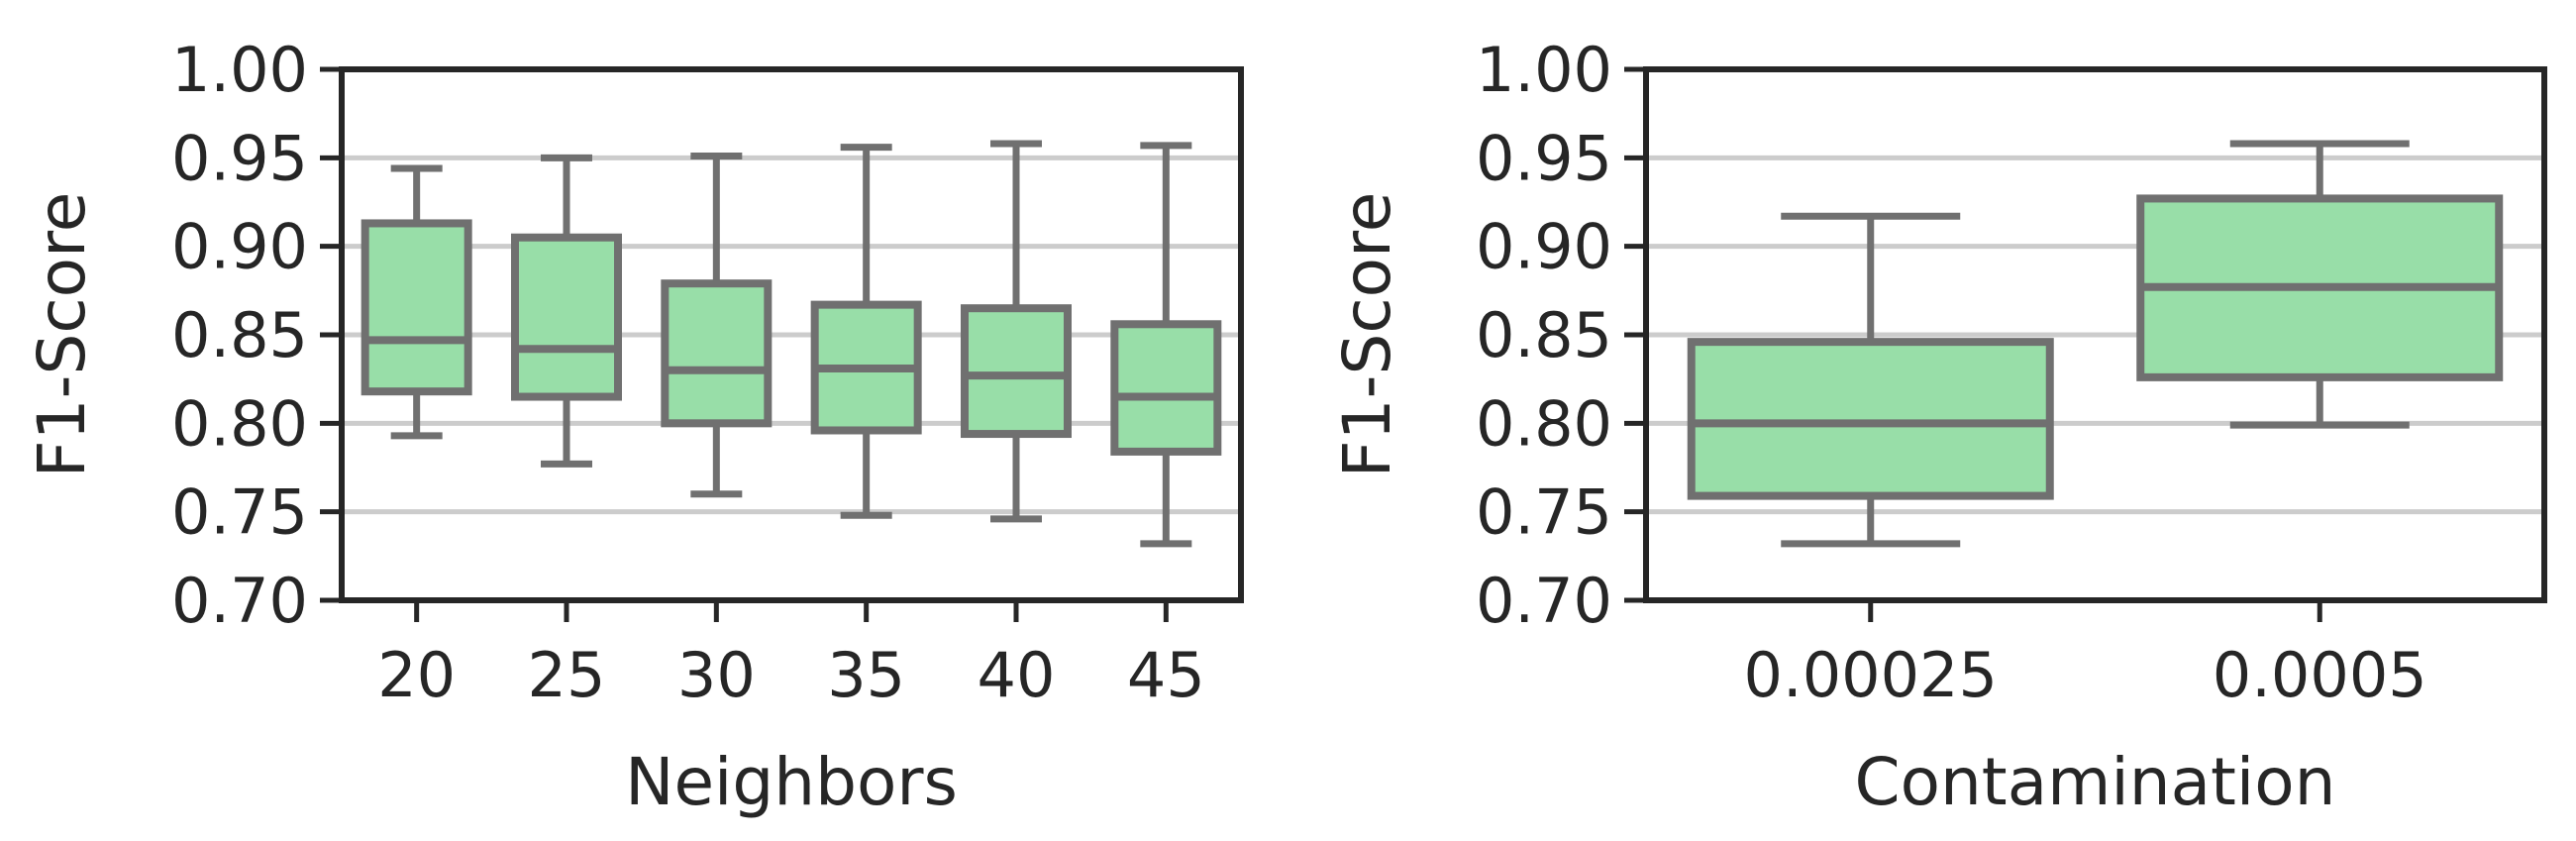 Image resolution: width=2576 pixels, height=841 pixels. I want to click on x-tick-label: 30, so click(716, 675).